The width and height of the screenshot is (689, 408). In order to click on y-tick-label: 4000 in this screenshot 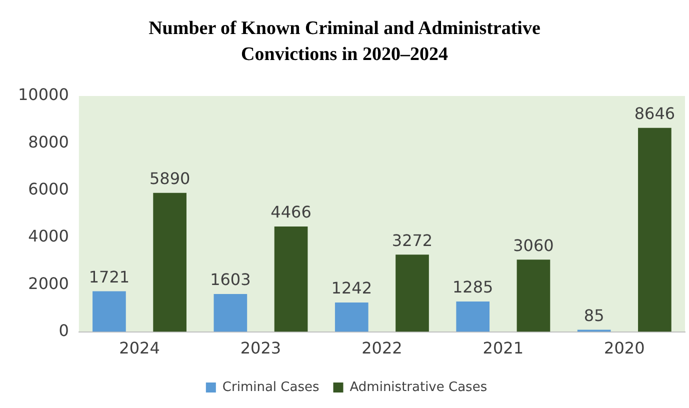, I will do `click(48, 236)`.